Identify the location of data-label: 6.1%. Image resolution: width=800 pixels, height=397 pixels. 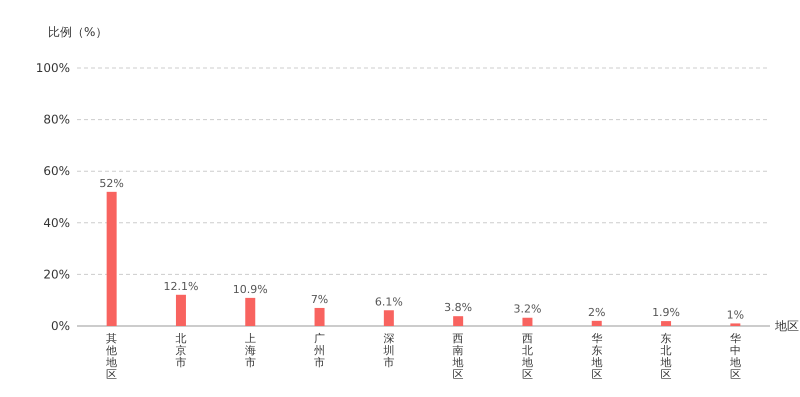
(388, 301).